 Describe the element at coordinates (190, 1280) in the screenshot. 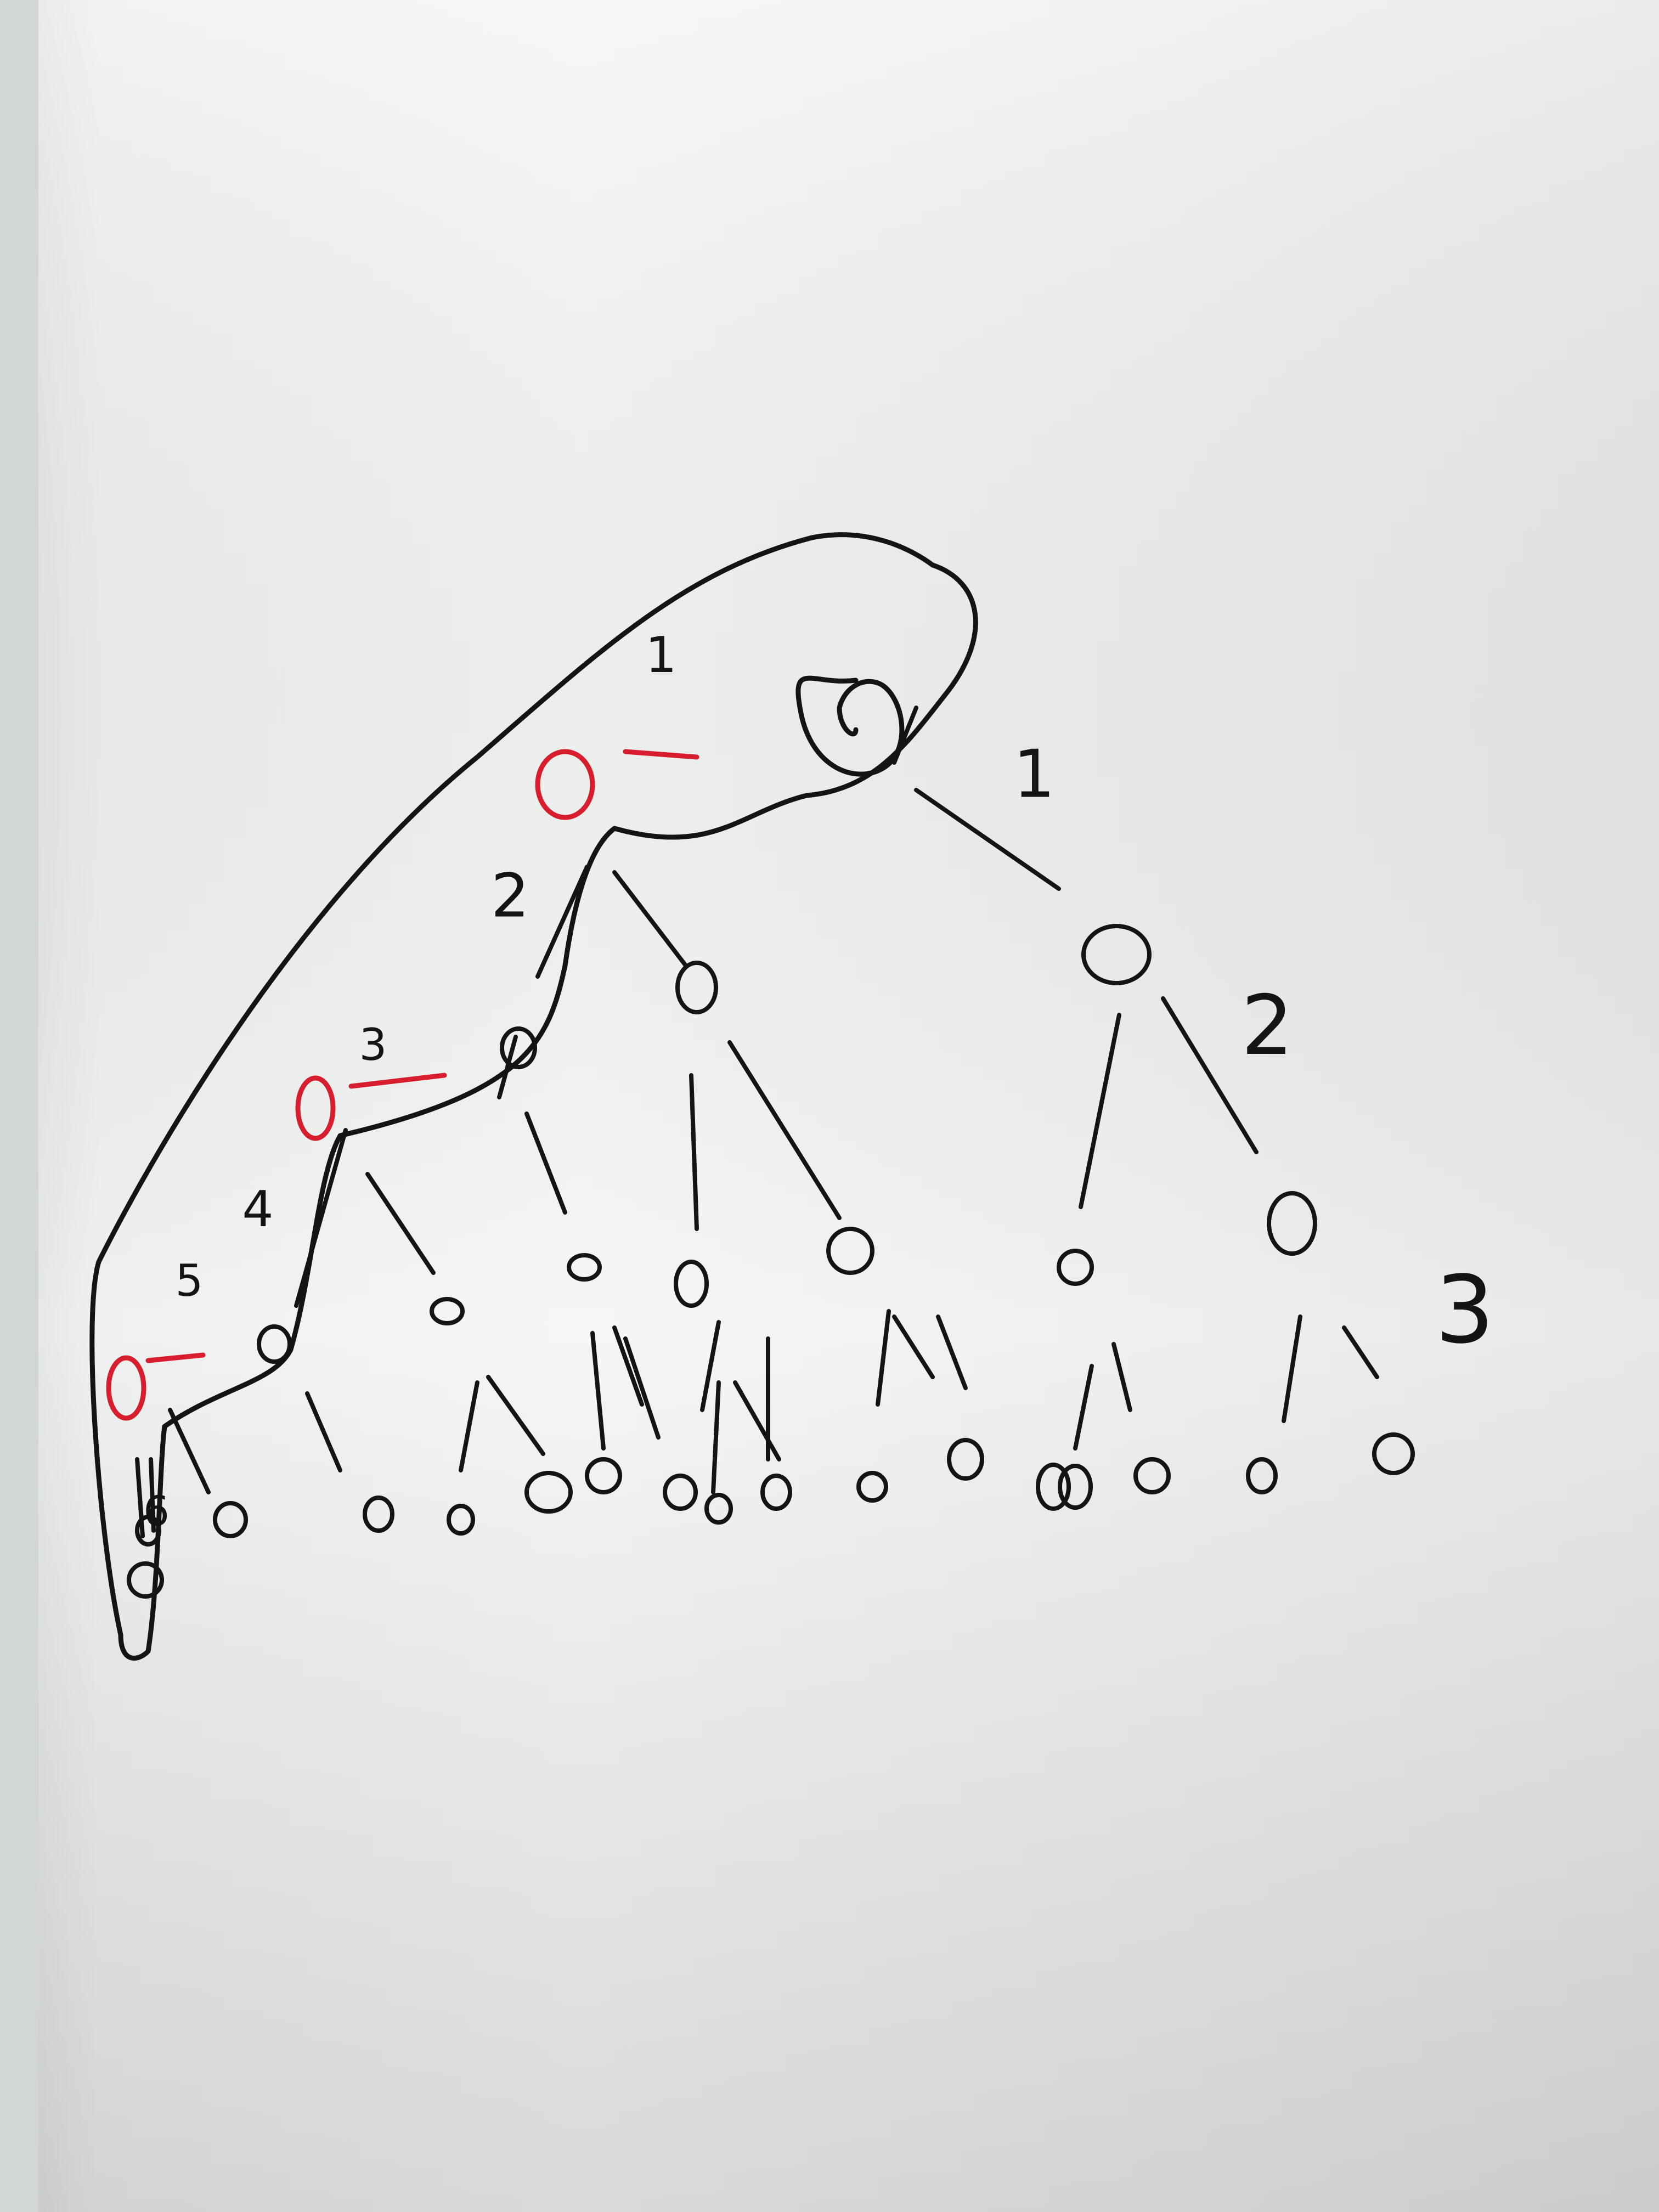

I see `edge-label-level5-left: 5` at that location.